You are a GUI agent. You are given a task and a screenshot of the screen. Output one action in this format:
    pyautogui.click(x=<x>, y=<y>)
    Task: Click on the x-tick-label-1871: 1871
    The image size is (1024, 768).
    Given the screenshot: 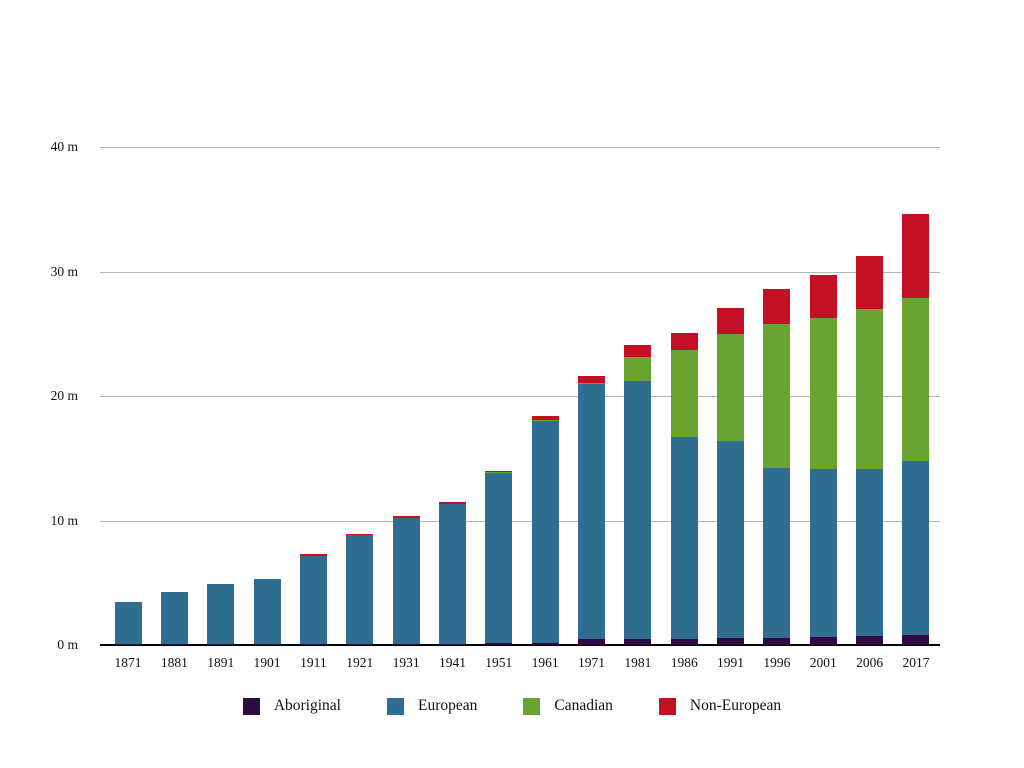 What is the action you would take?
    pyautogui.click(x=128, y=662)
    